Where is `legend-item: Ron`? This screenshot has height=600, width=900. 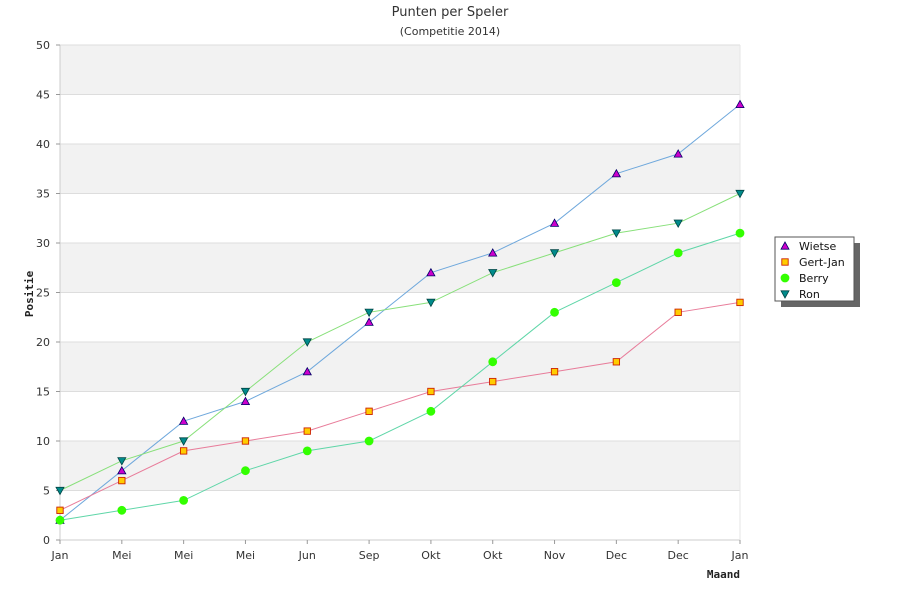
legend-item: Ron is located at coordinates (800, 294).